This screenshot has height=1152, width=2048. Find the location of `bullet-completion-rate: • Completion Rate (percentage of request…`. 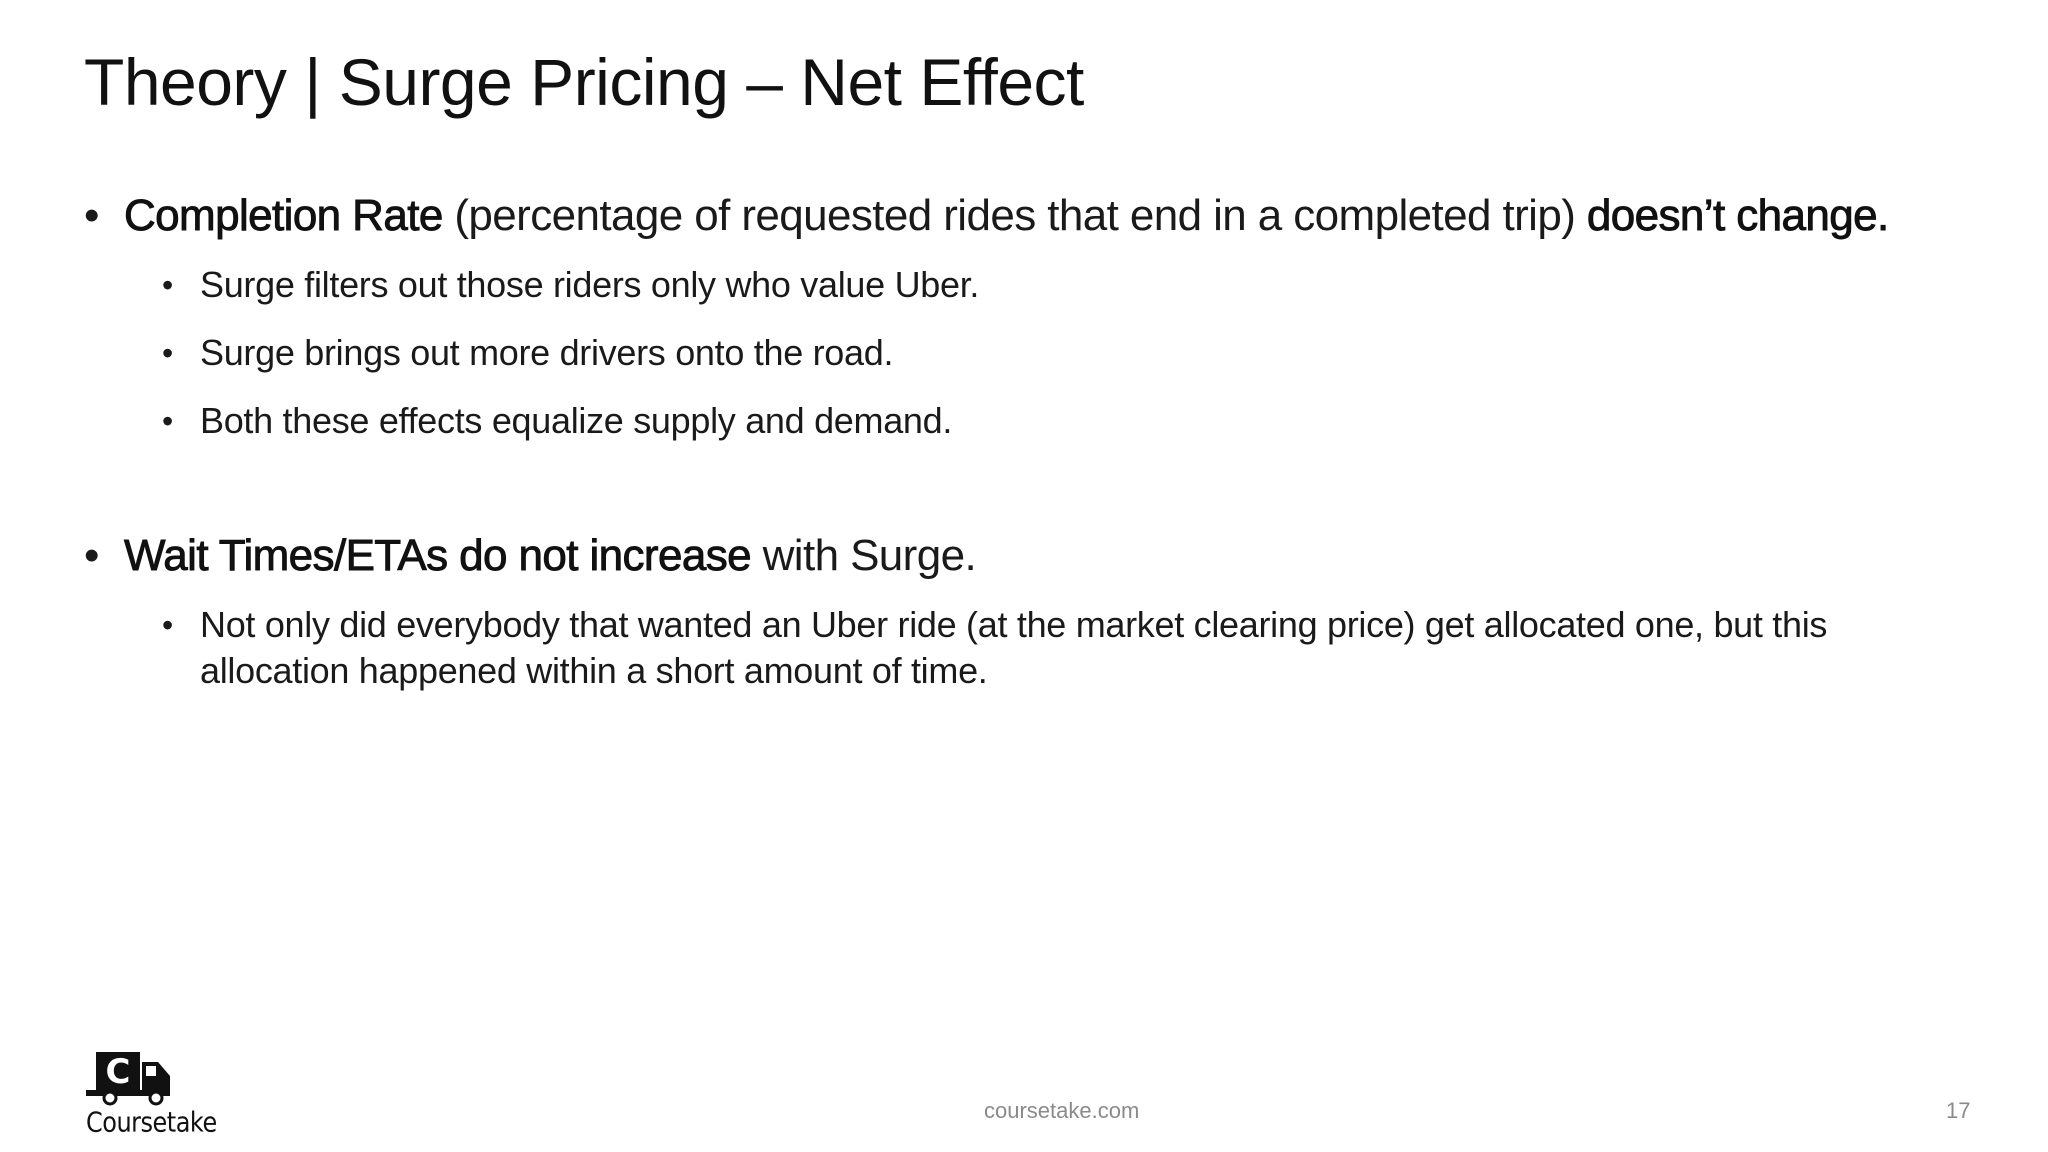

bullet-completion-rate: • Completion Rate (percentage of request… is located at coordinates (1034, 216).